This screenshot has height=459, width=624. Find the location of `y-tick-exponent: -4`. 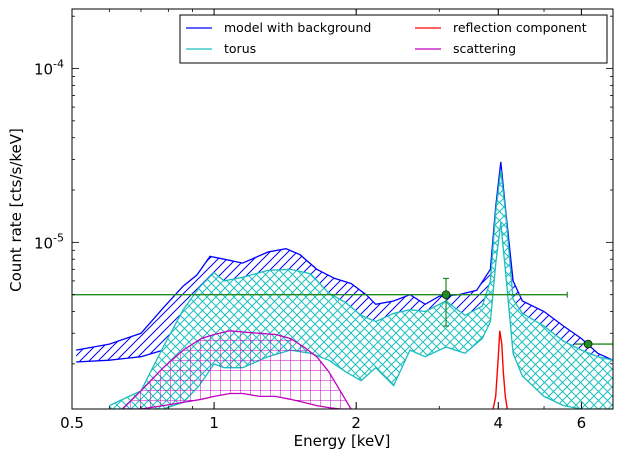

y-tick-exponent: -4 is located at coordinates (58, 64).